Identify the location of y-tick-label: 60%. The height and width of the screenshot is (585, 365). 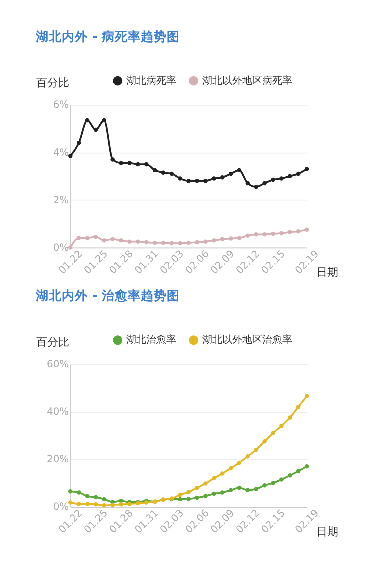
(58, 364).